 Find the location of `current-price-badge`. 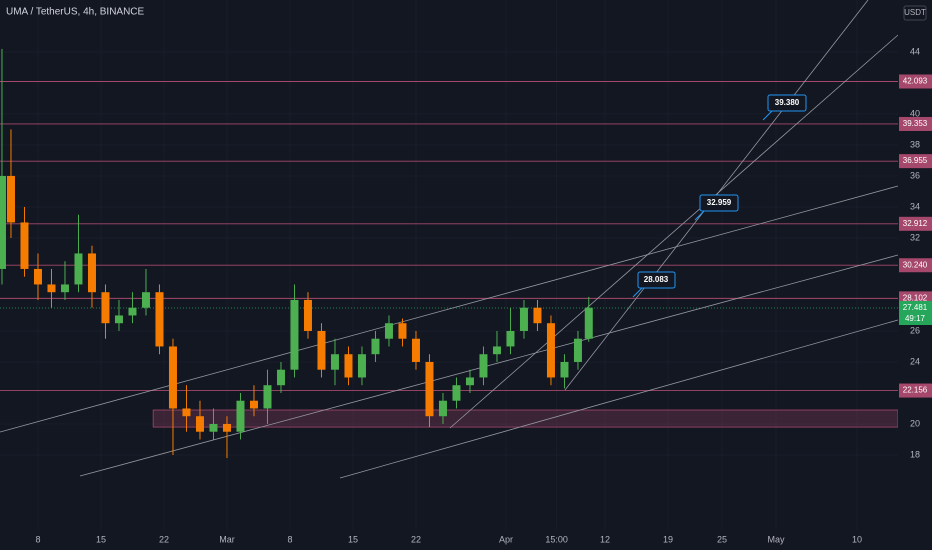

current-price-badge is located at coordinates (915, 313).